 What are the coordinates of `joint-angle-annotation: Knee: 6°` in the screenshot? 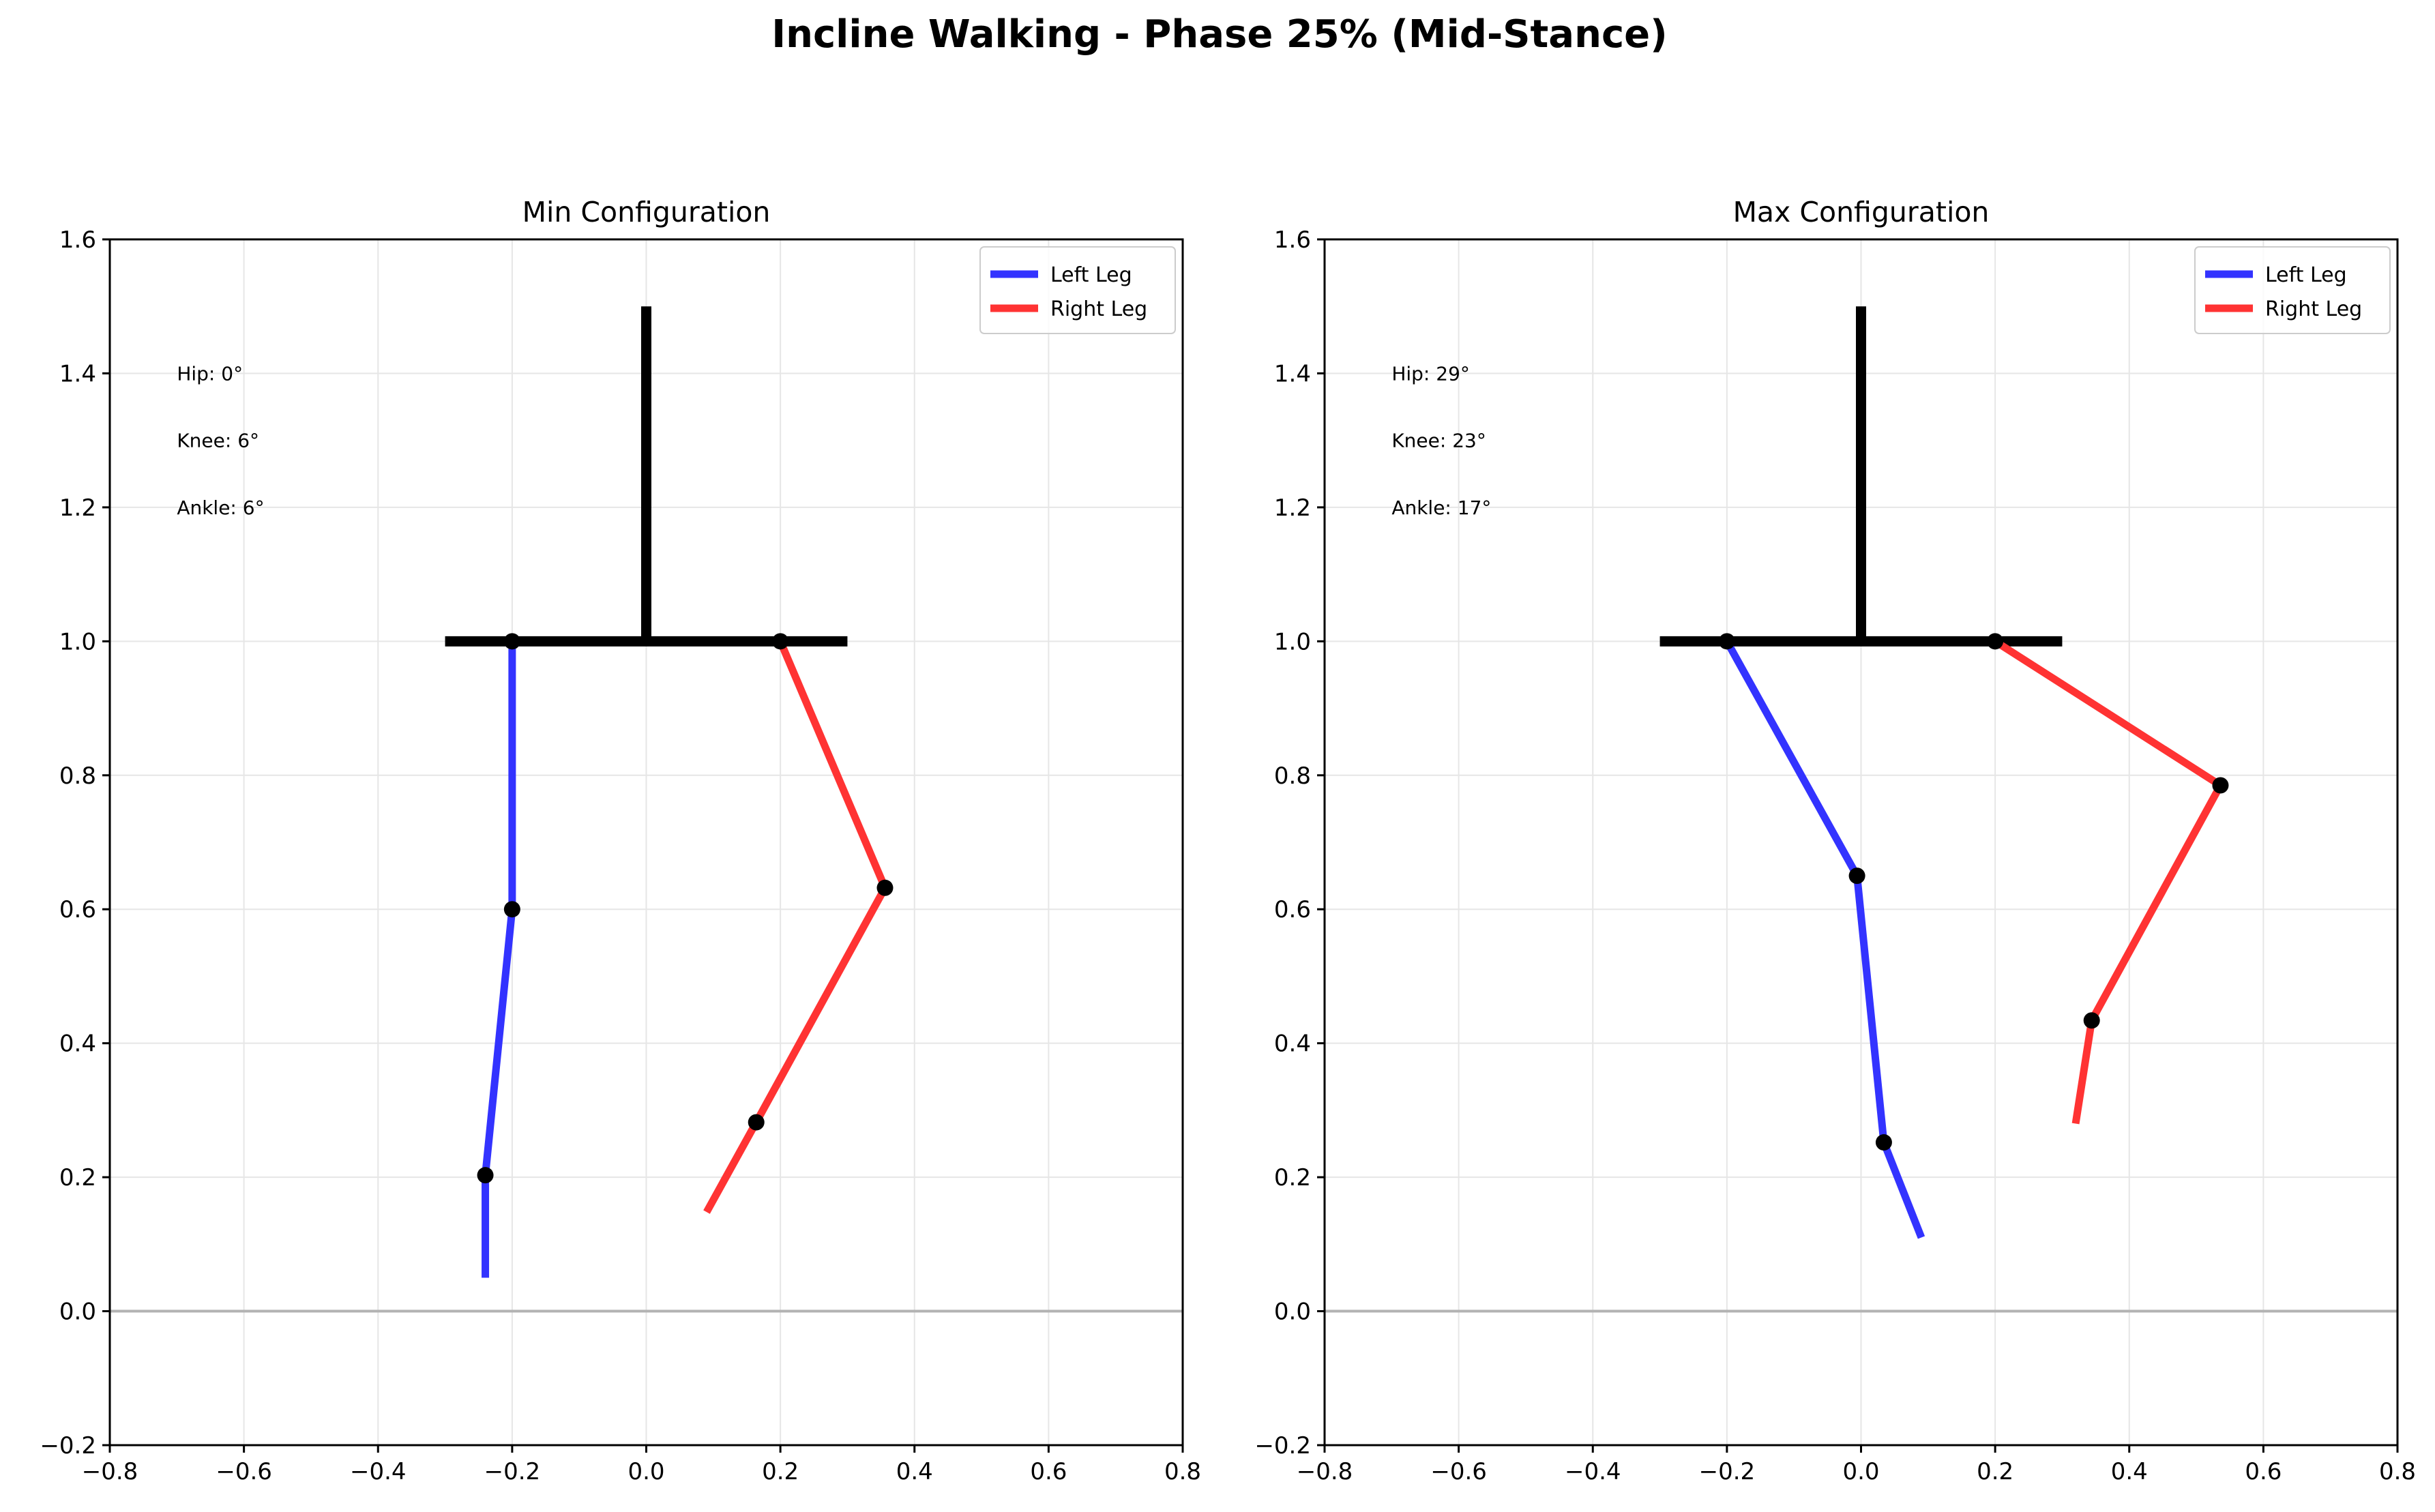 It's located at (218, 441).